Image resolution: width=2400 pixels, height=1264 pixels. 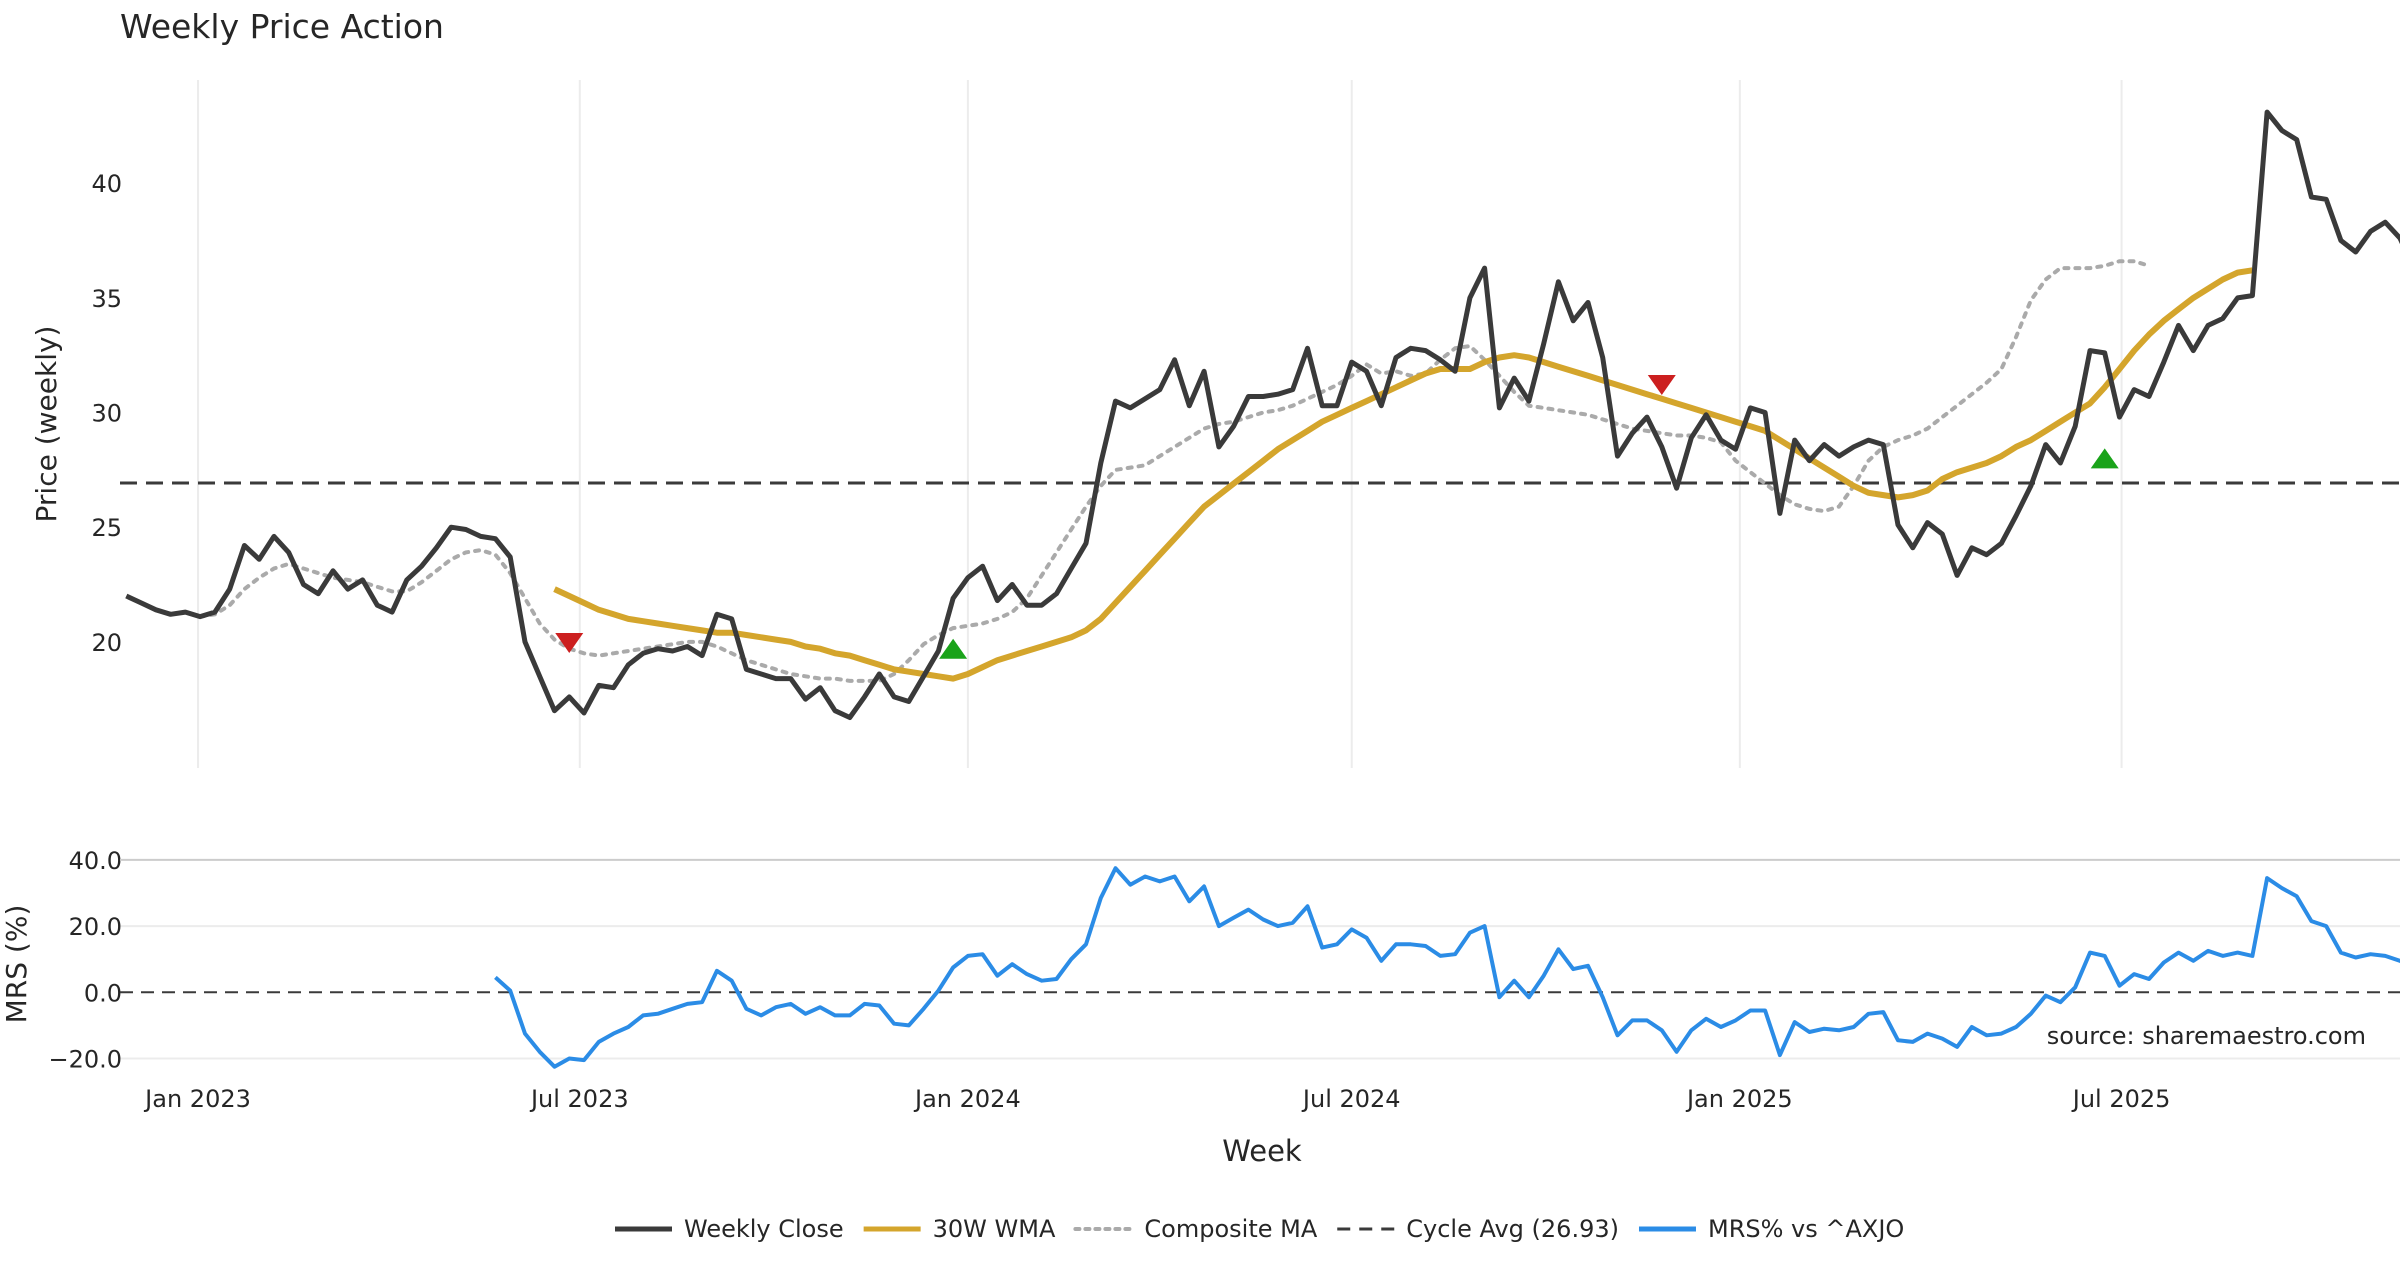 I want to click on mrs-ytick-label: 40.0, so click(x=95, y=861).